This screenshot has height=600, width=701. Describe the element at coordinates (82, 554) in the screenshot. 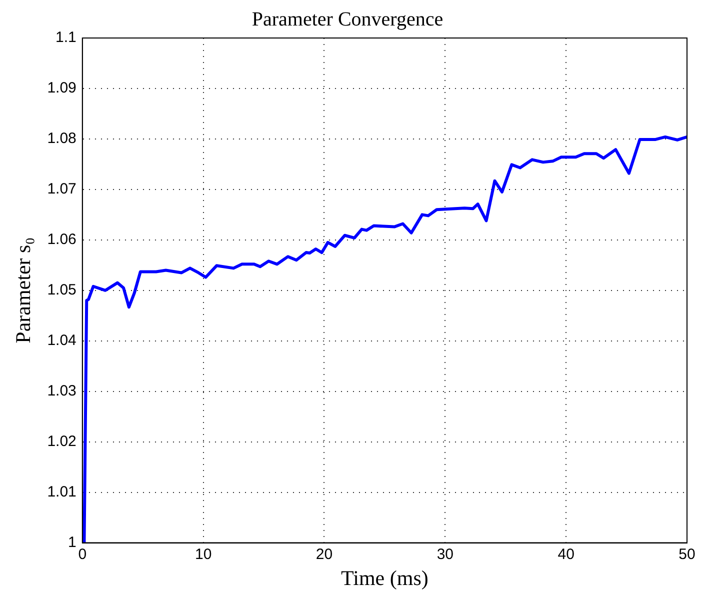

I see `x-tick-label: 0` at that location.